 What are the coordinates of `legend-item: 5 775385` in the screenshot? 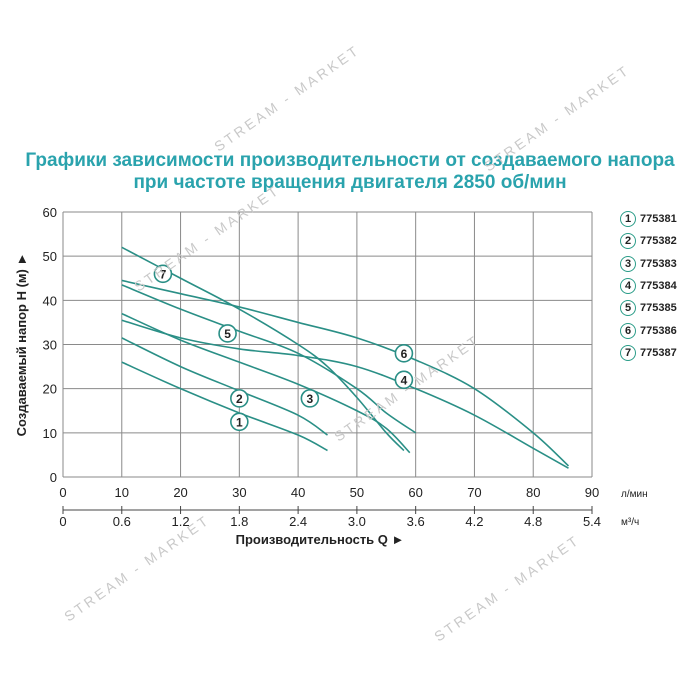 It's located at (648, 308).